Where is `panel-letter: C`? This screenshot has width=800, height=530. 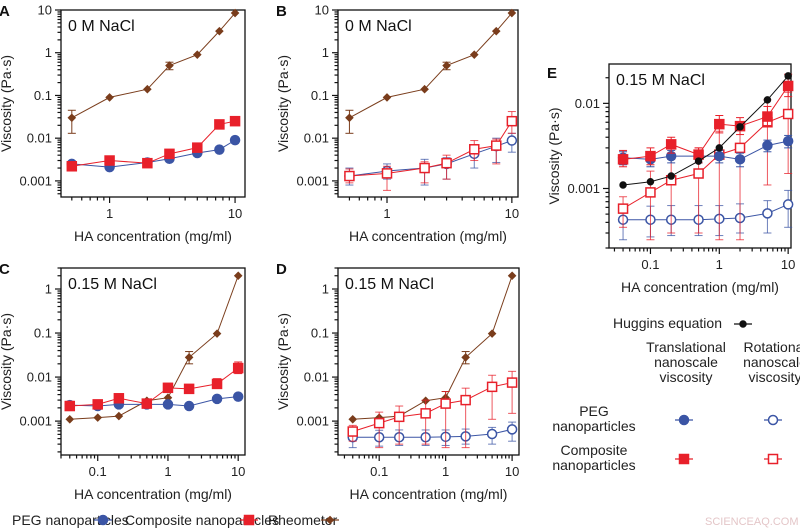 panel-letter: C is located at coordinates (5, 269).